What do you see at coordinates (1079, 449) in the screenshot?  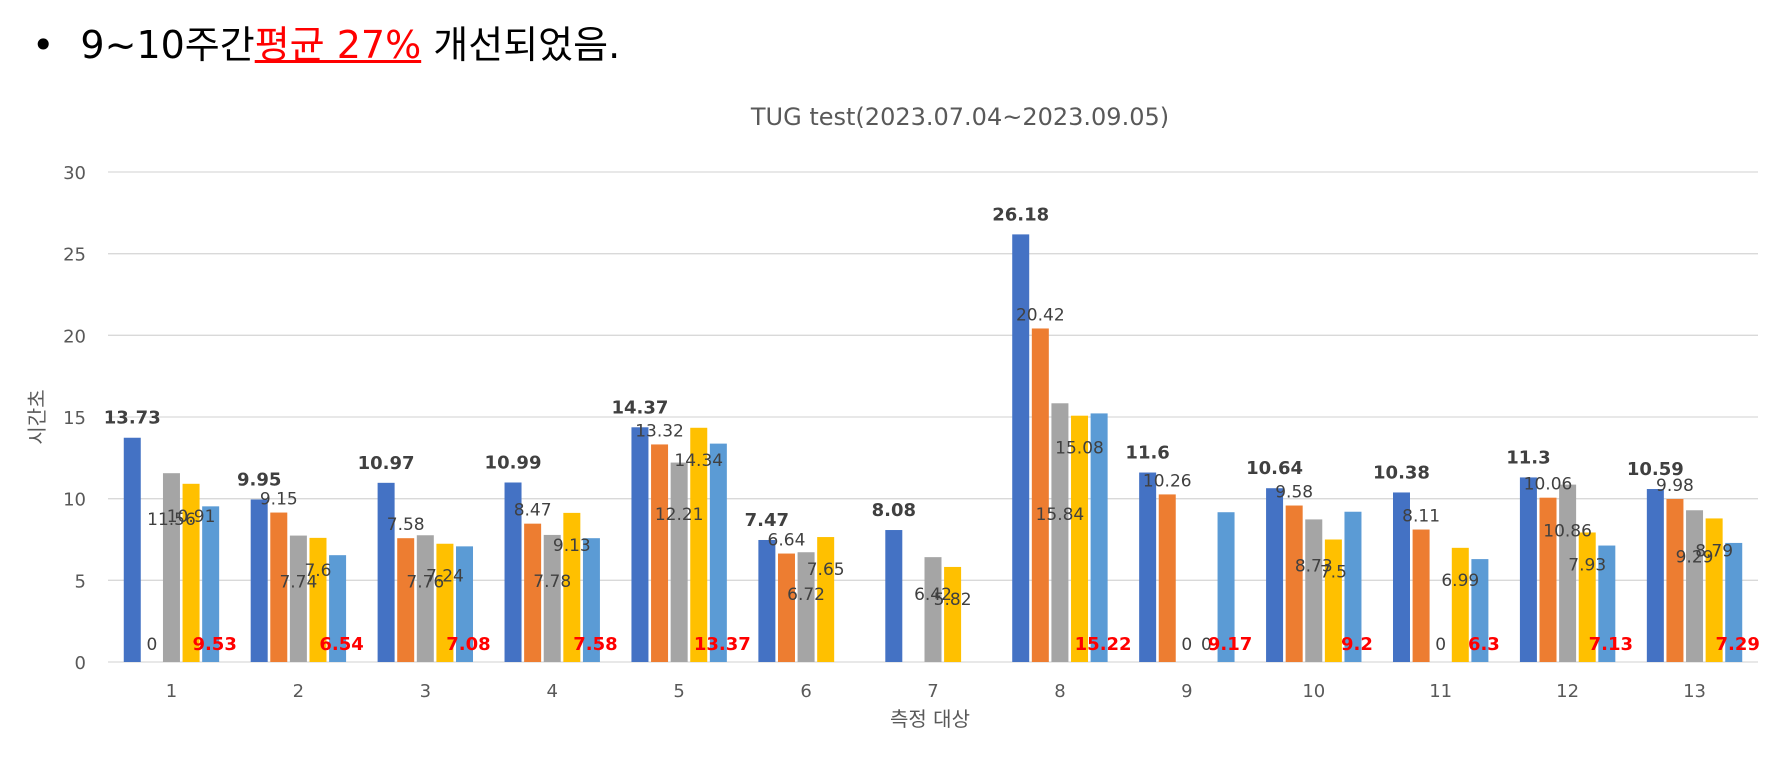 I see `data-label: 15.08` at bounding box center [1079, 449].